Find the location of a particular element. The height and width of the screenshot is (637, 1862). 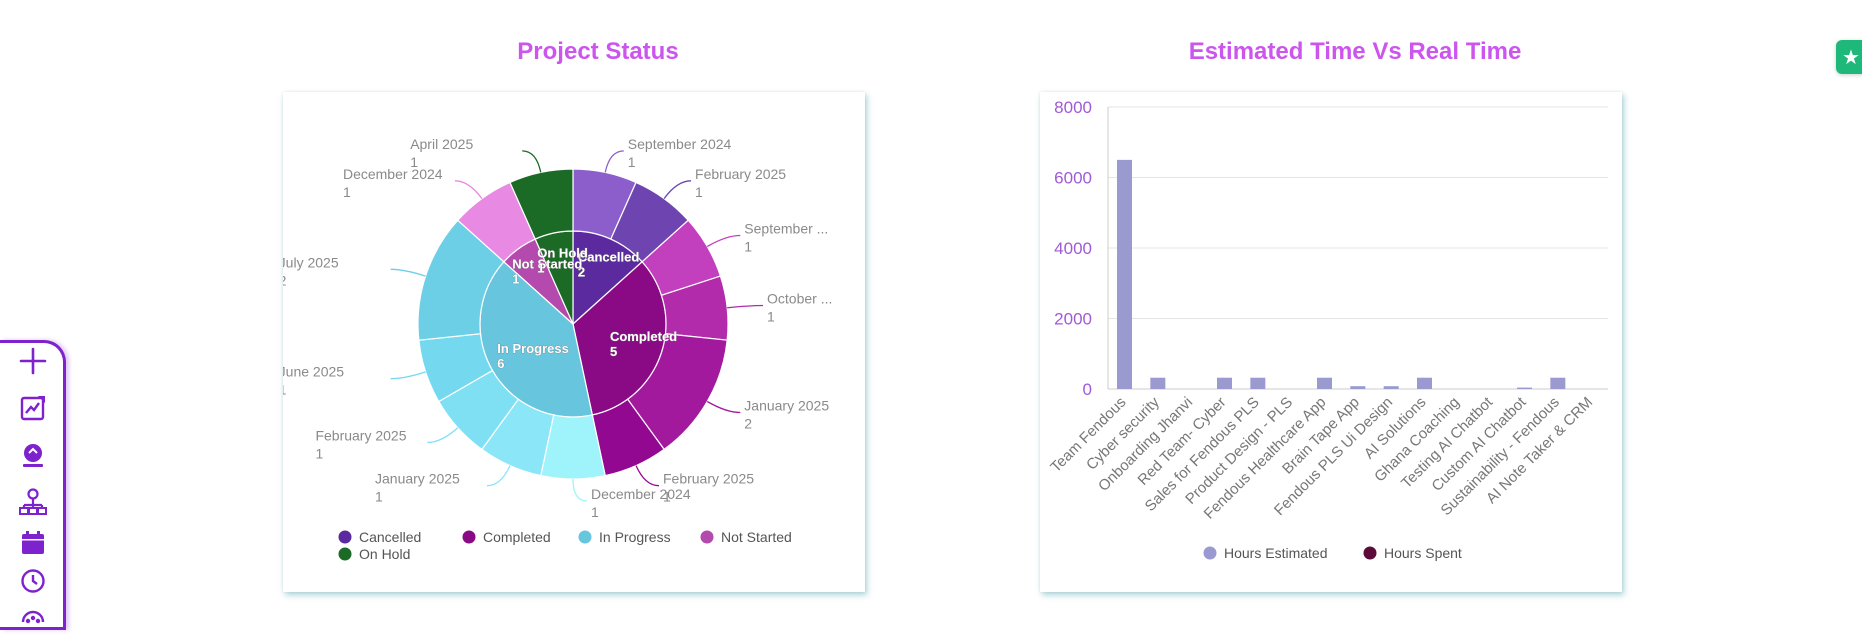

legend-item-not-started: Not Started is located at coordinates (746, 537).